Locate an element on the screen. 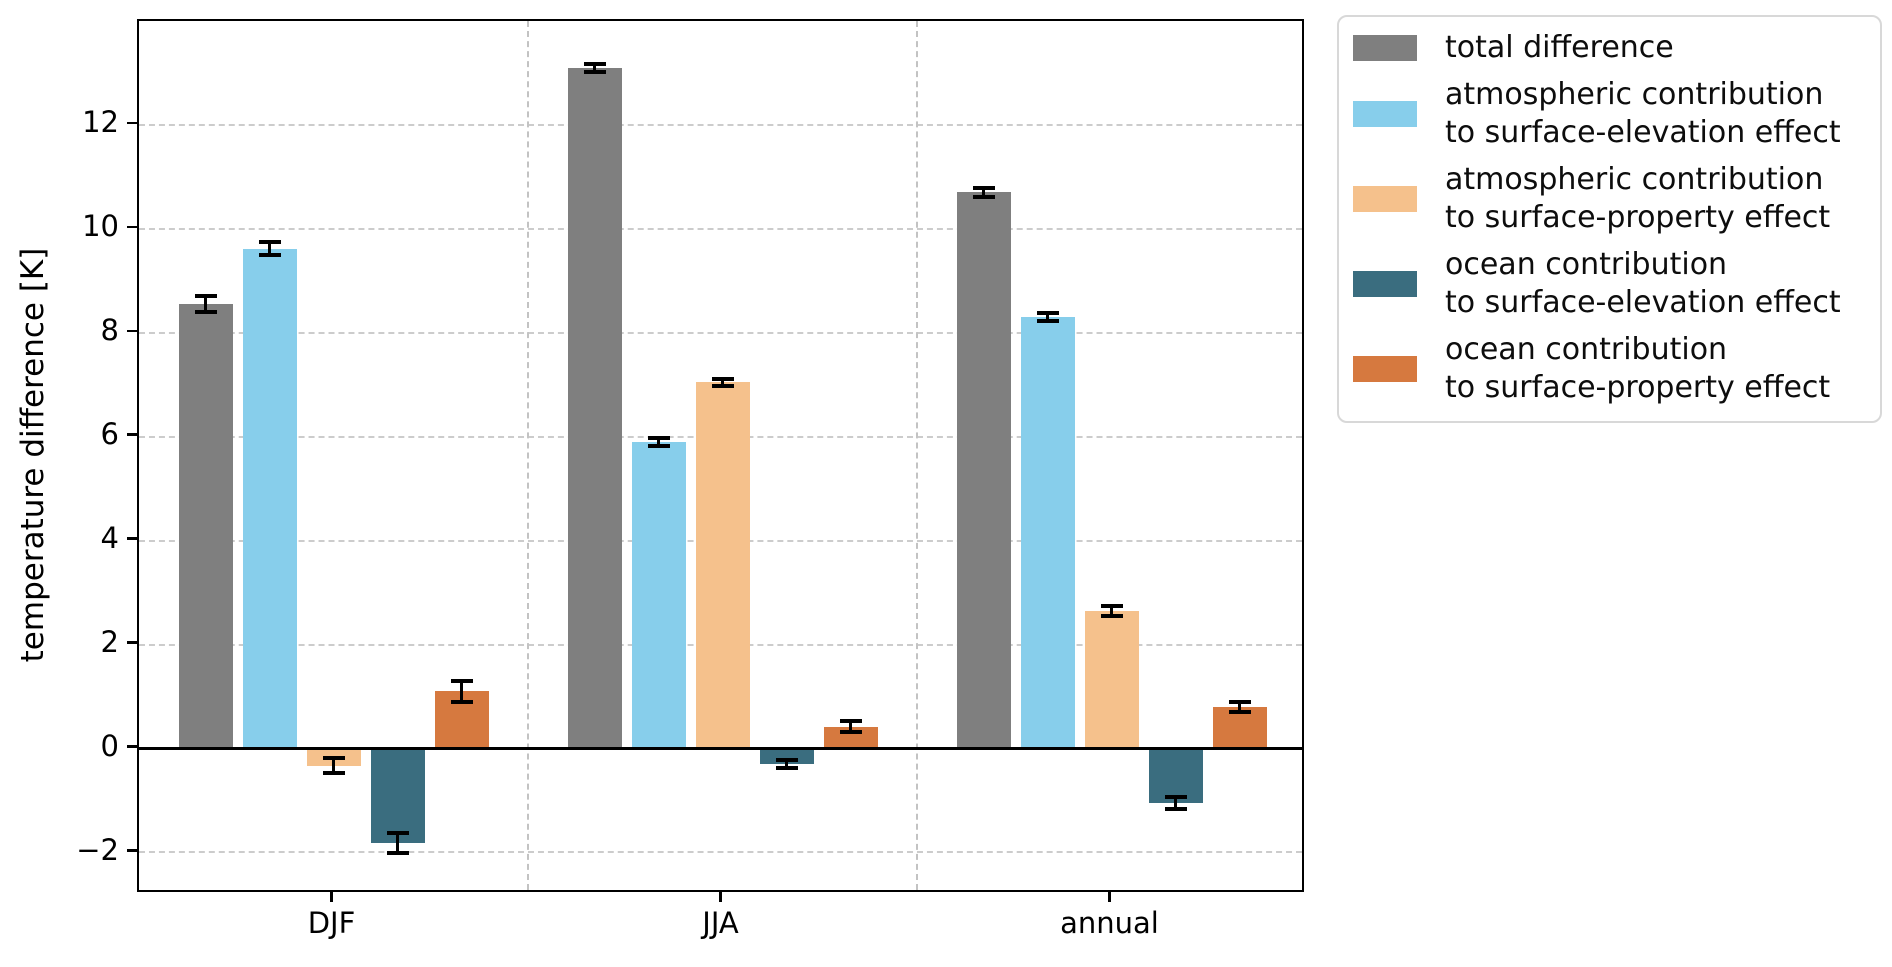  y-tick-label: 0 is located at coordinates (109, 746).